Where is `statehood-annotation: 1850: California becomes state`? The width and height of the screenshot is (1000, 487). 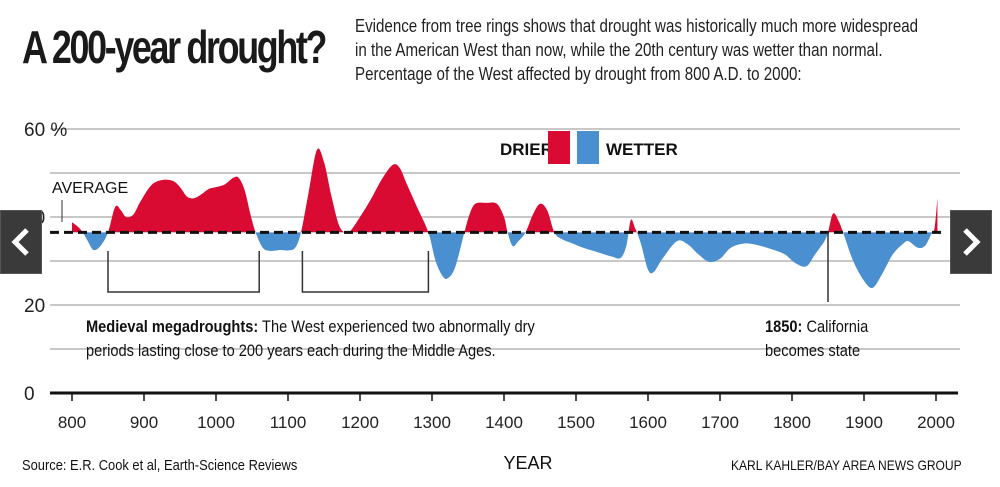
statehood-annotation: 1850: California becomes state is located at coordinates (816, 339).